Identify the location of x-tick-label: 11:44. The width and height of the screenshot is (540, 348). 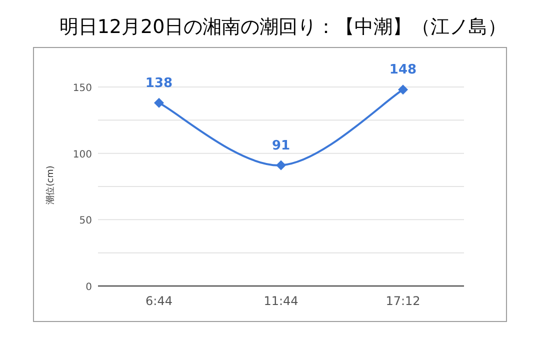
(281, 301).